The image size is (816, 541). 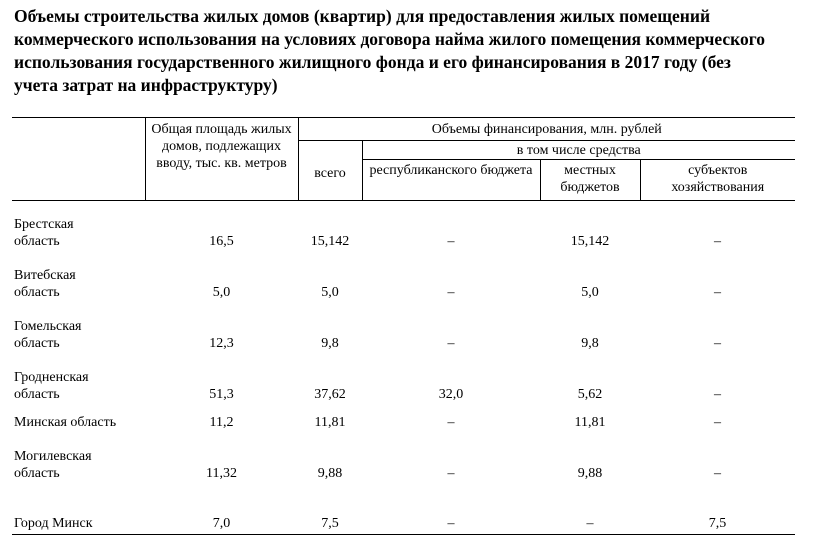 What do you see at coordinates (221, 422) in the screenshot?
I see `cell: 11,2` at bounding box center [221, 422].